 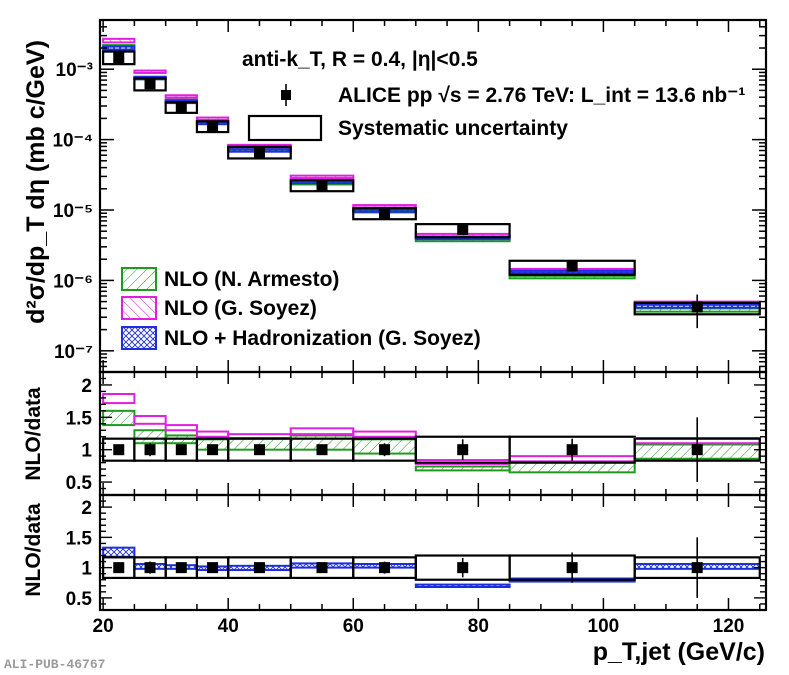 I want to click on ratio2-panel-frame, so click(x=433, y=552).